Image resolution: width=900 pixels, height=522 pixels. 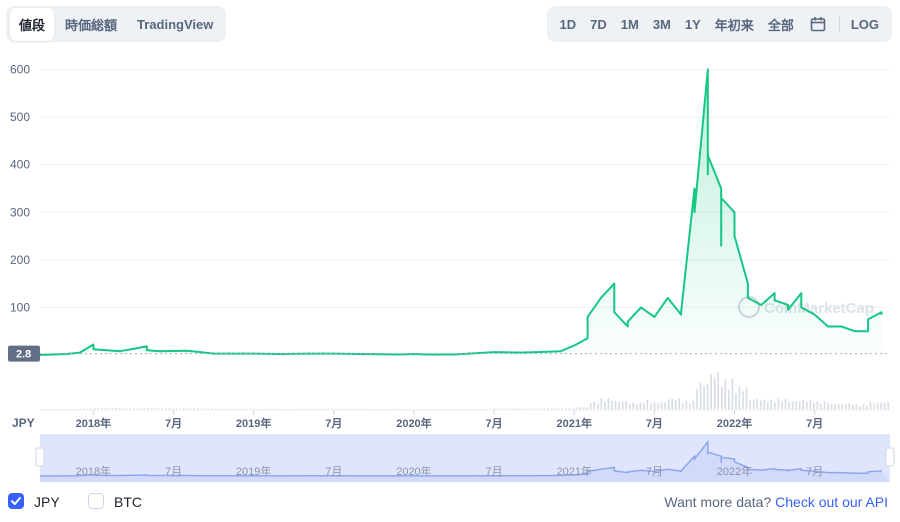 What do you see at coordinates (818, 24) in the screenshot?
I see `calendar-icon` at bounding box center [818, 24].